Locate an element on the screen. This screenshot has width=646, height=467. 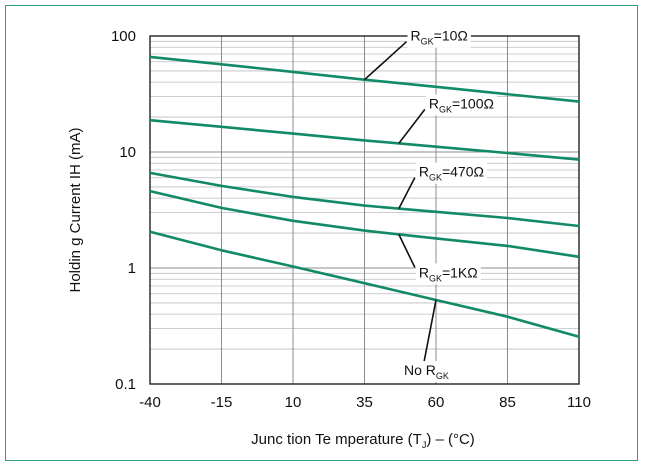
x-tick-label: -15 is located at coordinates (222, 402).